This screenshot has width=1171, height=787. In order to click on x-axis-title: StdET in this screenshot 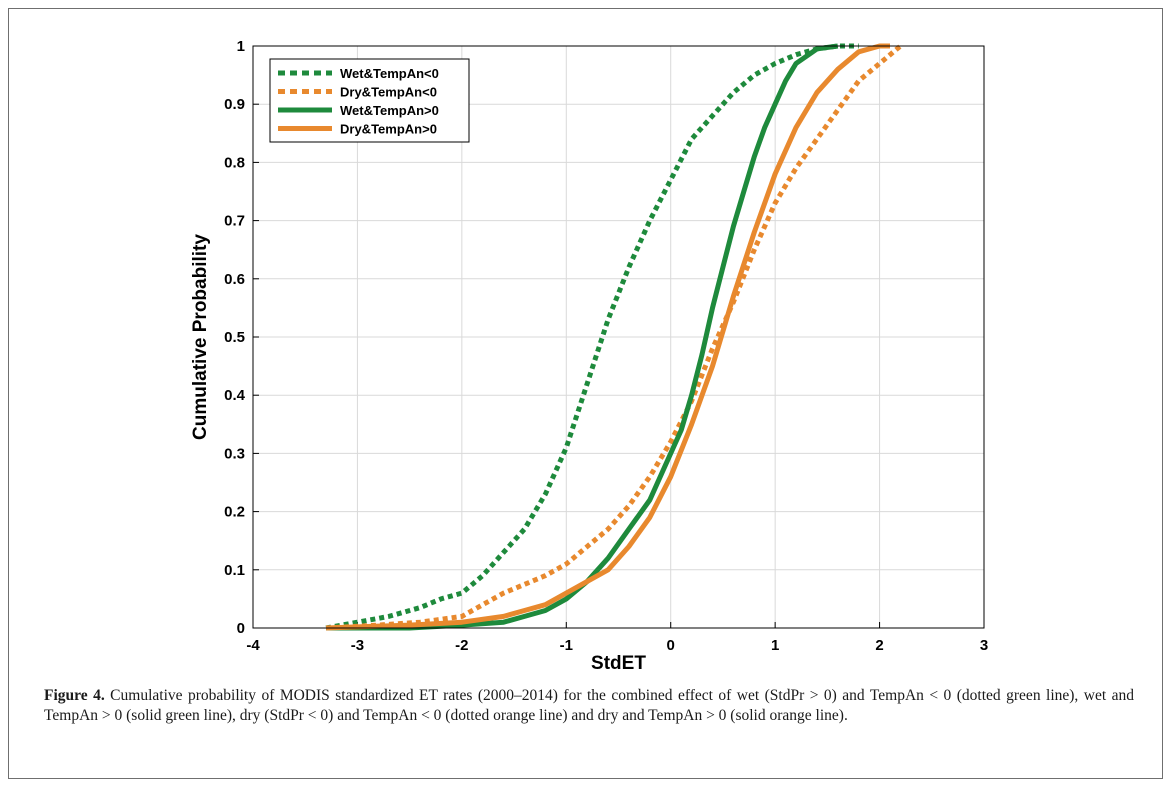, I will do `click(618, 663)`.